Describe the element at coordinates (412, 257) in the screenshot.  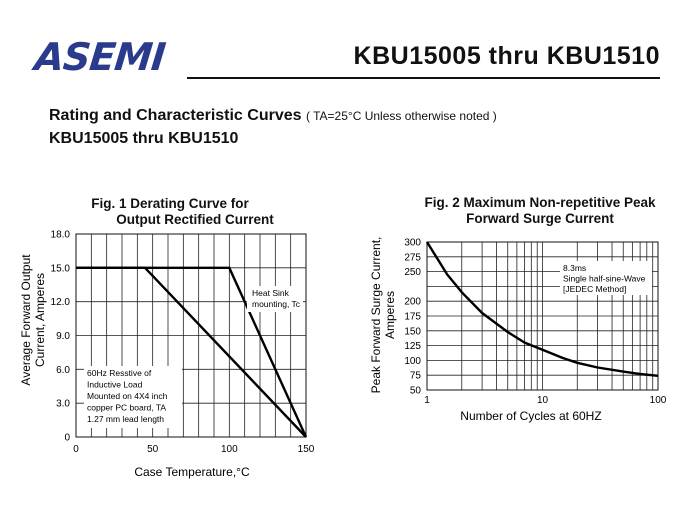
I see `fig2-y-tick-label: 275` at that location.